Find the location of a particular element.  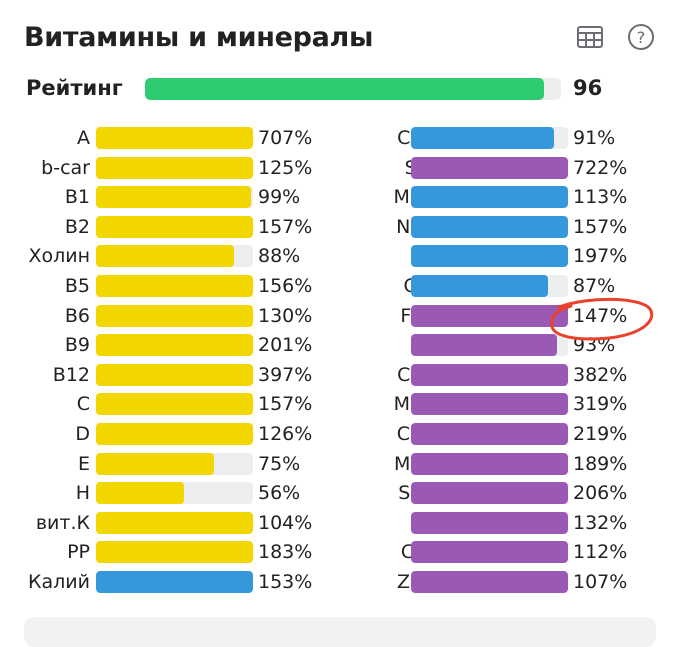

nutrient-percent: 93% is located at coordinates (594, 345).